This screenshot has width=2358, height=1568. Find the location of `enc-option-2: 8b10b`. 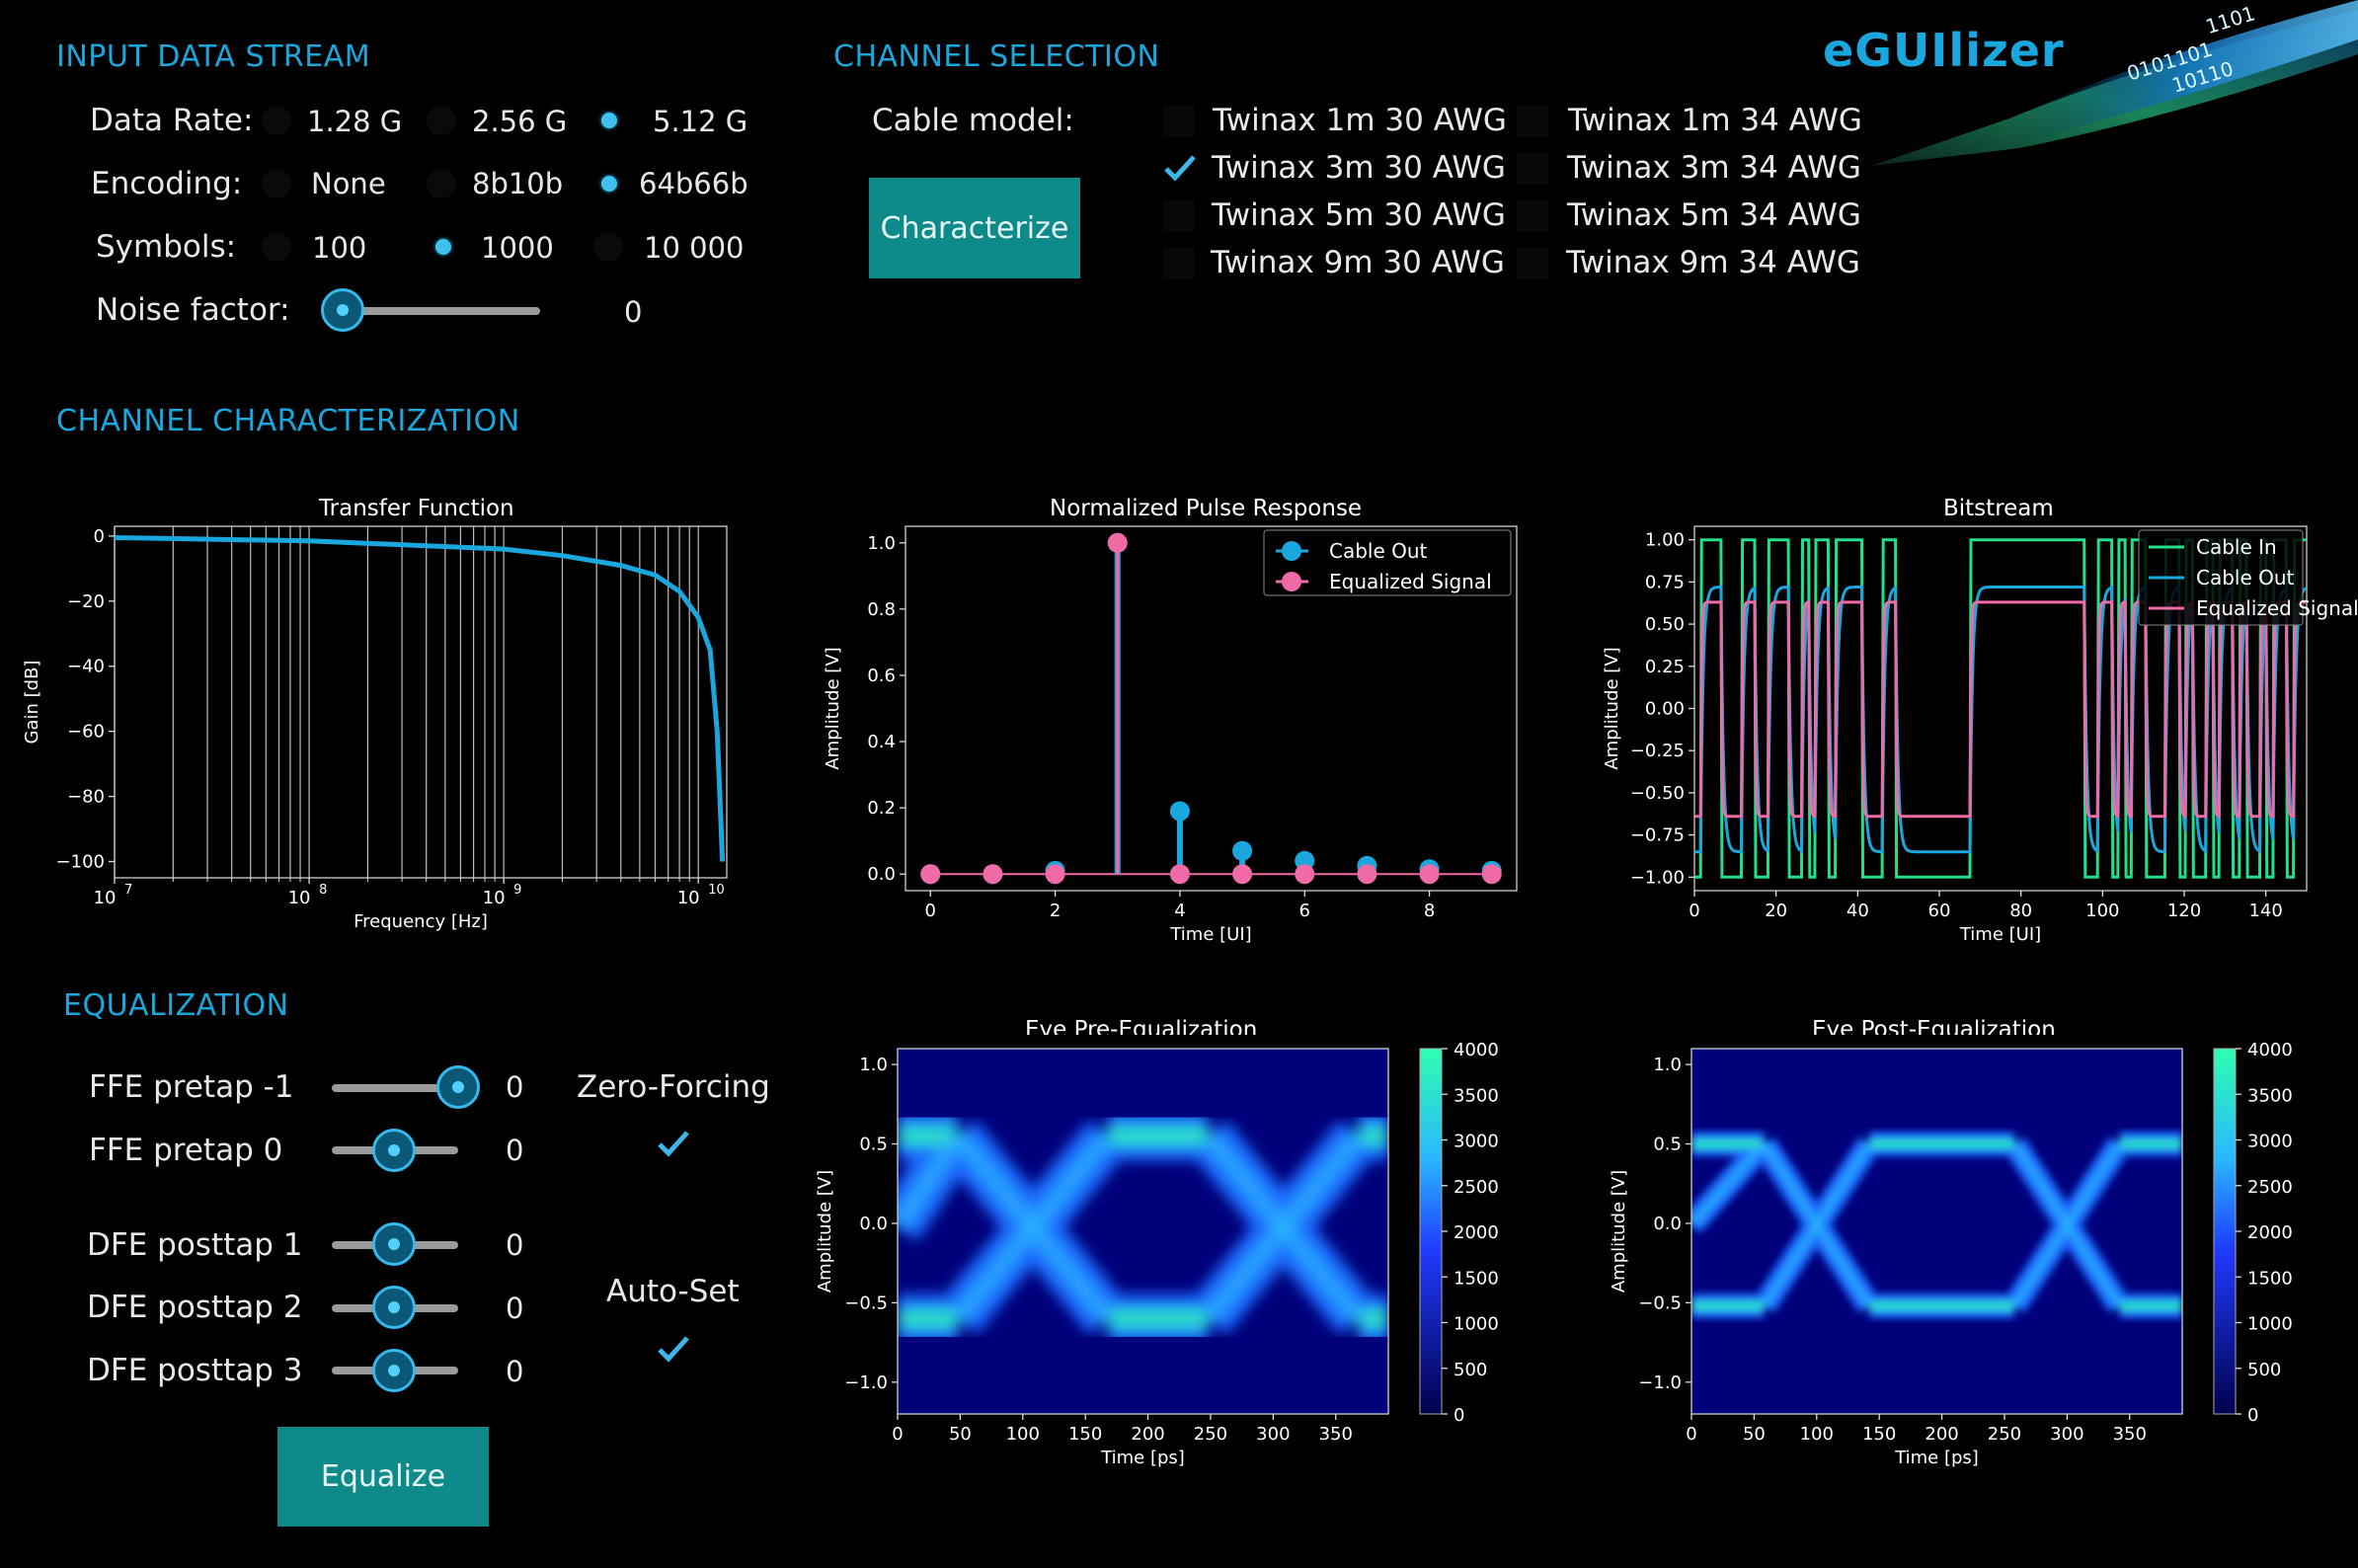

enc-option-2: 8b10b is located at coordinates (518, 183).